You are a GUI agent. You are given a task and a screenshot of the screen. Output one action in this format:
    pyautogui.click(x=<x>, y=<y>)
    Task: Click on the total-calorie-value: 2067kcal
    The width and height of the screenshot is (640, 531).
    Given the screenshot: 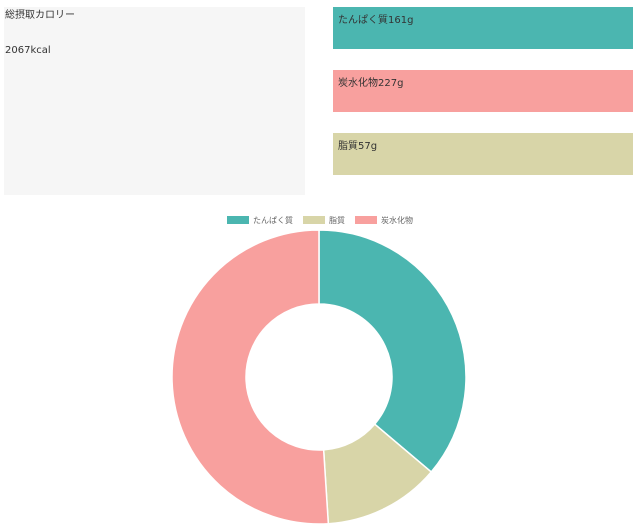 What is the action you would take?
    pyautogui.click(x=28, y=50)
    